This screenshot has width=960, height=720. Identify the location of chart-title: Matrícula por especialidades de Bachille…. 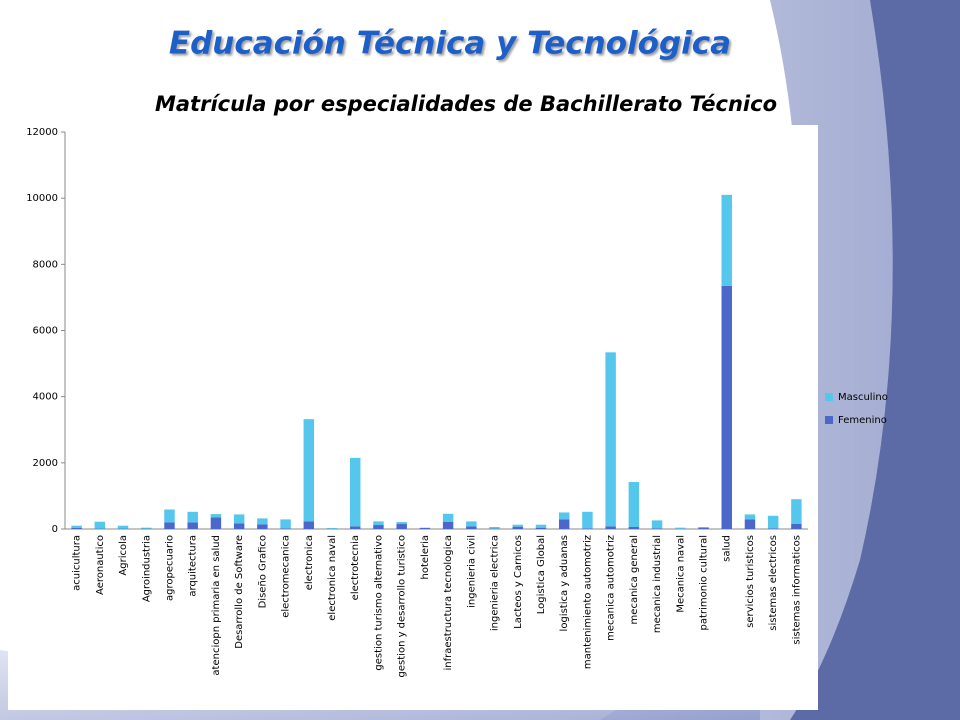
(466, 104).